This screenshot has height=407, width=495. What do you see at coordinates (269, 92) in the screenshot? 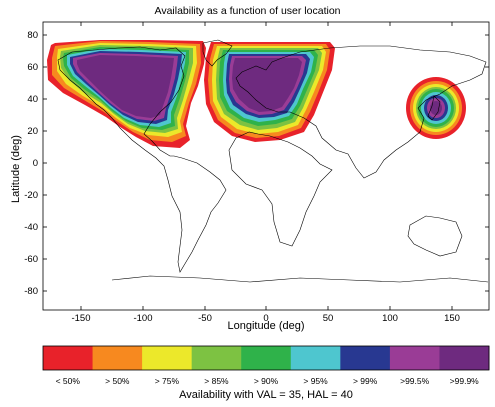
I see `coverage-europe` at bounding box center [269, 92].